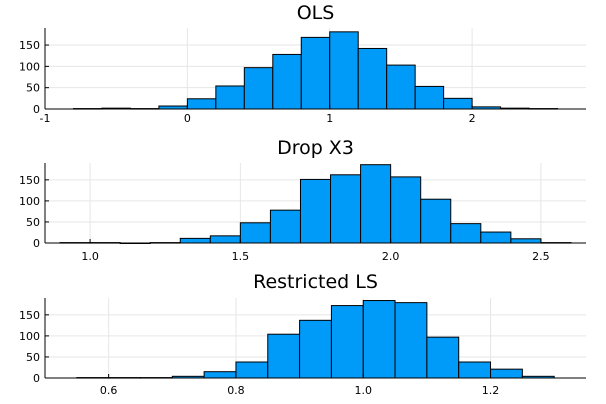 This screenshot has height=404, width=606. What do you see at coordinates (109, 390) in the screenshot?
I see `x-tick-label: 0.6` at bounding box center [109, 390].